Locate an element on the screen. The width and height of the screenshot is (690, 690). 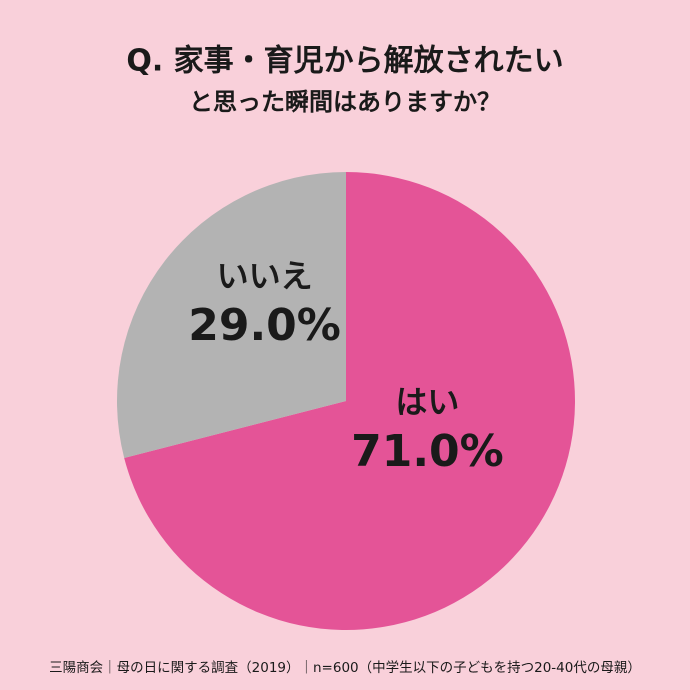
value-label: 29.0% is located at coordinates (264, 325).